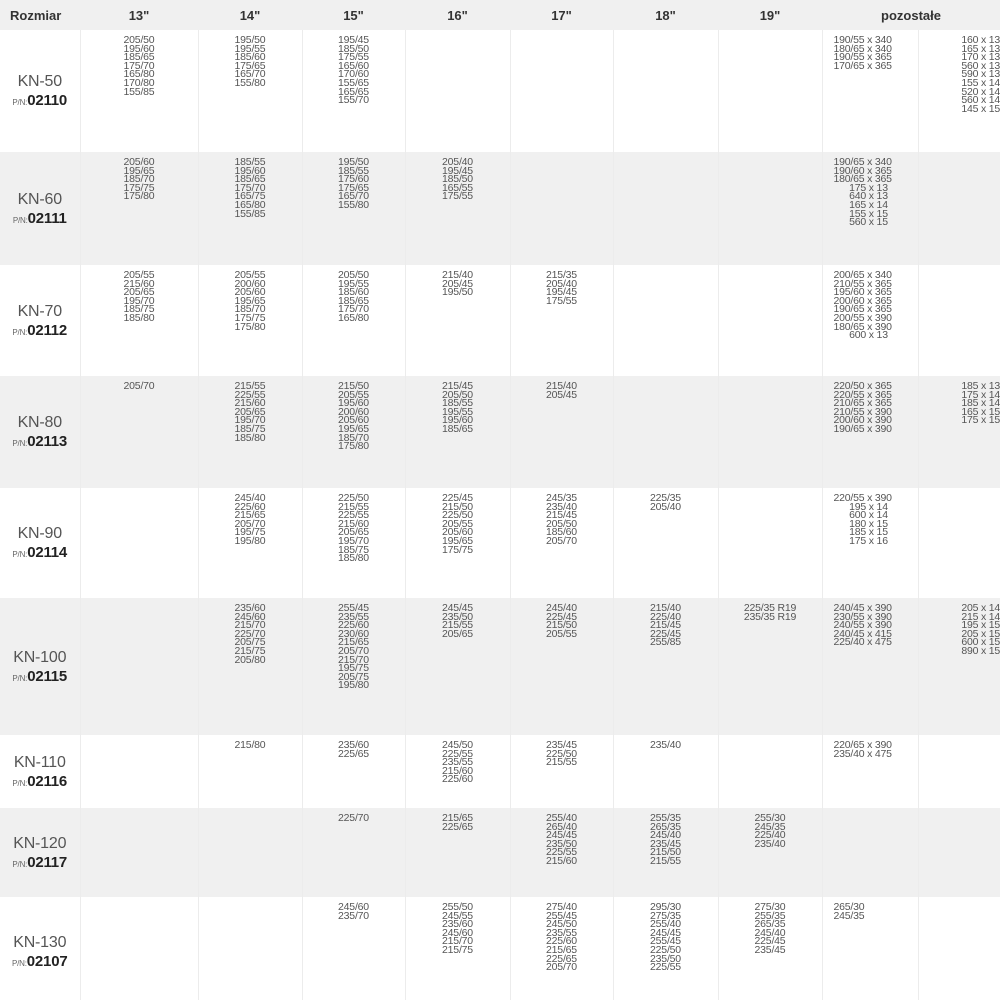 This screenshot has height=1000, width=1000. Describe the element at coordinates (863, 65) in the screenshot. I see `tire-size: 170/65 x 365` at that location.